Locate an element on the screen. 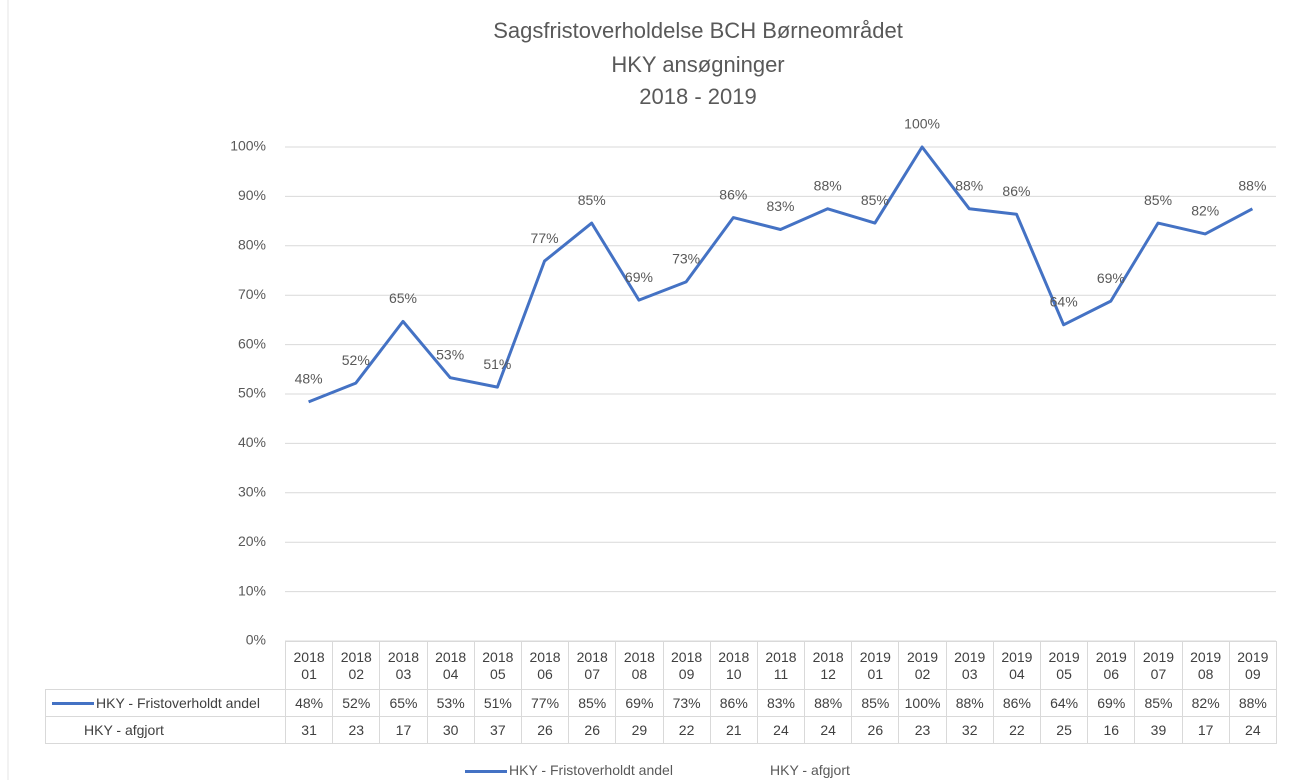  table-cell: 48% is located at coordinates (309, 703).